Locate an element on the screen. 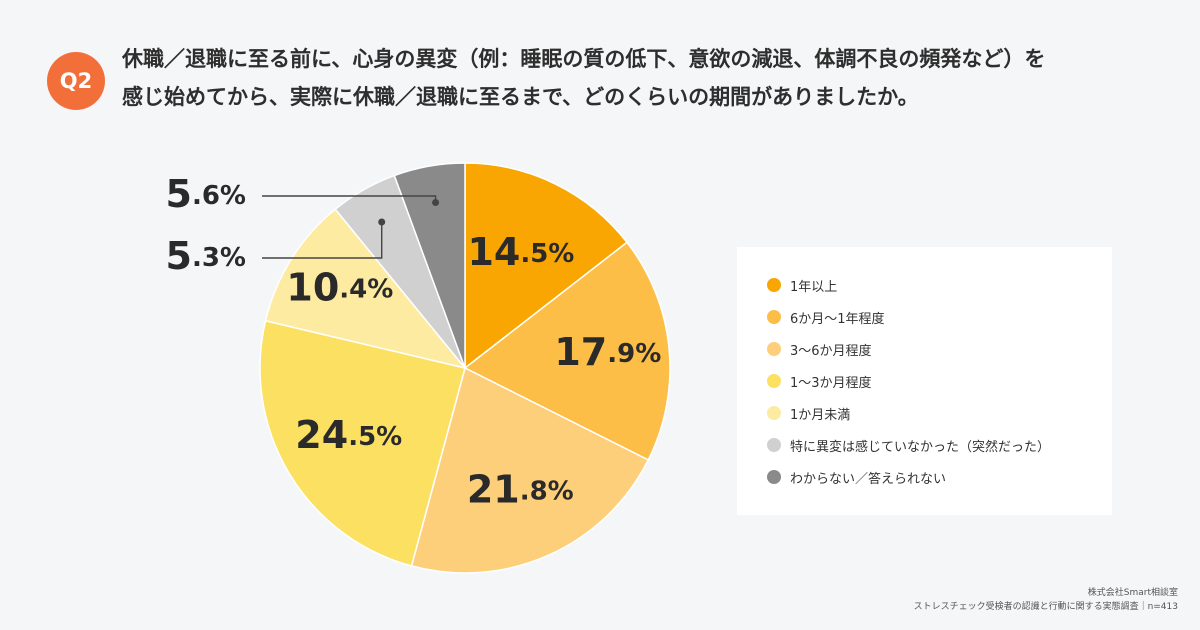  source-survey: ストレスチェック受検者の認識と行動に関する実態調査｜n=413 is located at coordinates (1045, 607).